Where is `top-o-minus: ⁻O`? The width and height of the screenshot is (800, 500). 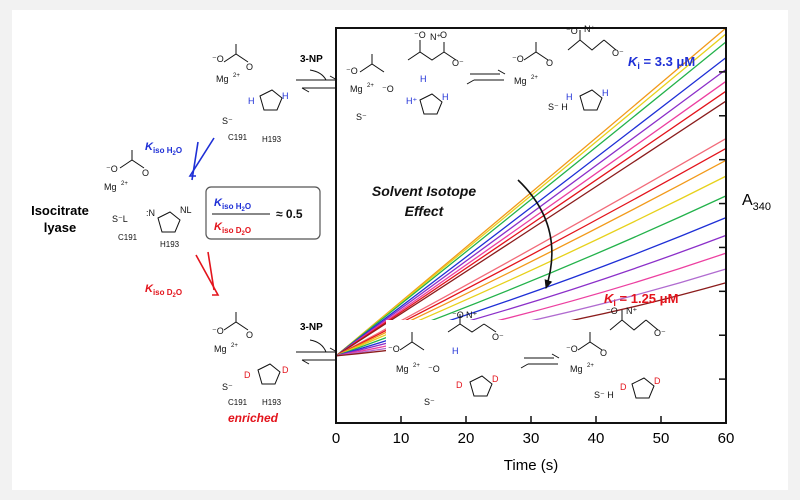
top-o-minus: ⁻O is located at coordinates (218, 59).